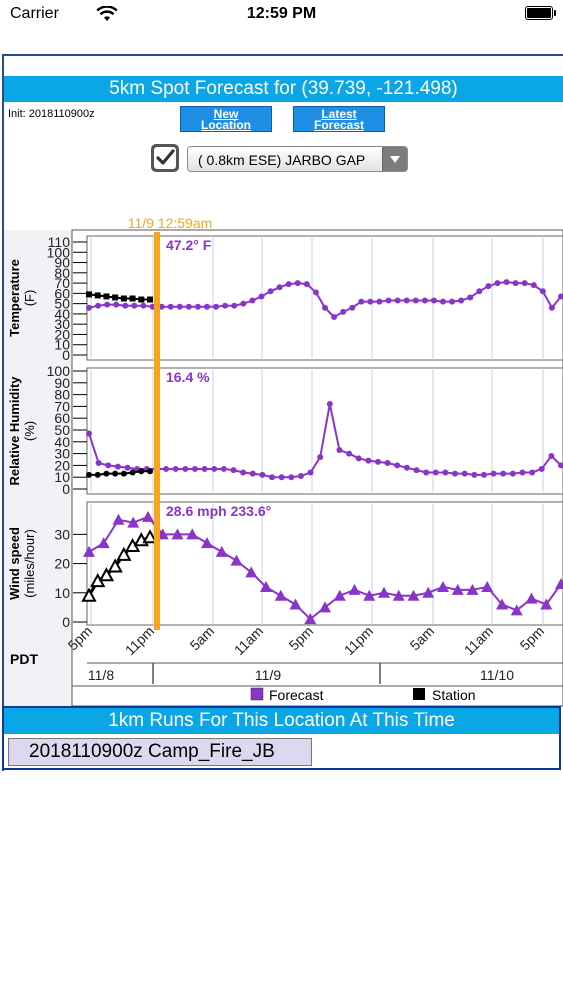  Describe the element at coordinates (59, 242) in the screenshot. I see `y-tick-label: 110` at that location.